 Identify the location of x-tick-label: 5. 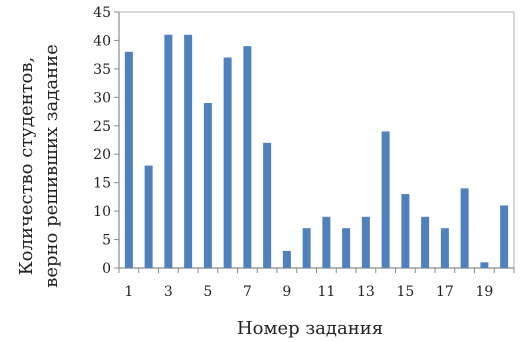
(207, 292).